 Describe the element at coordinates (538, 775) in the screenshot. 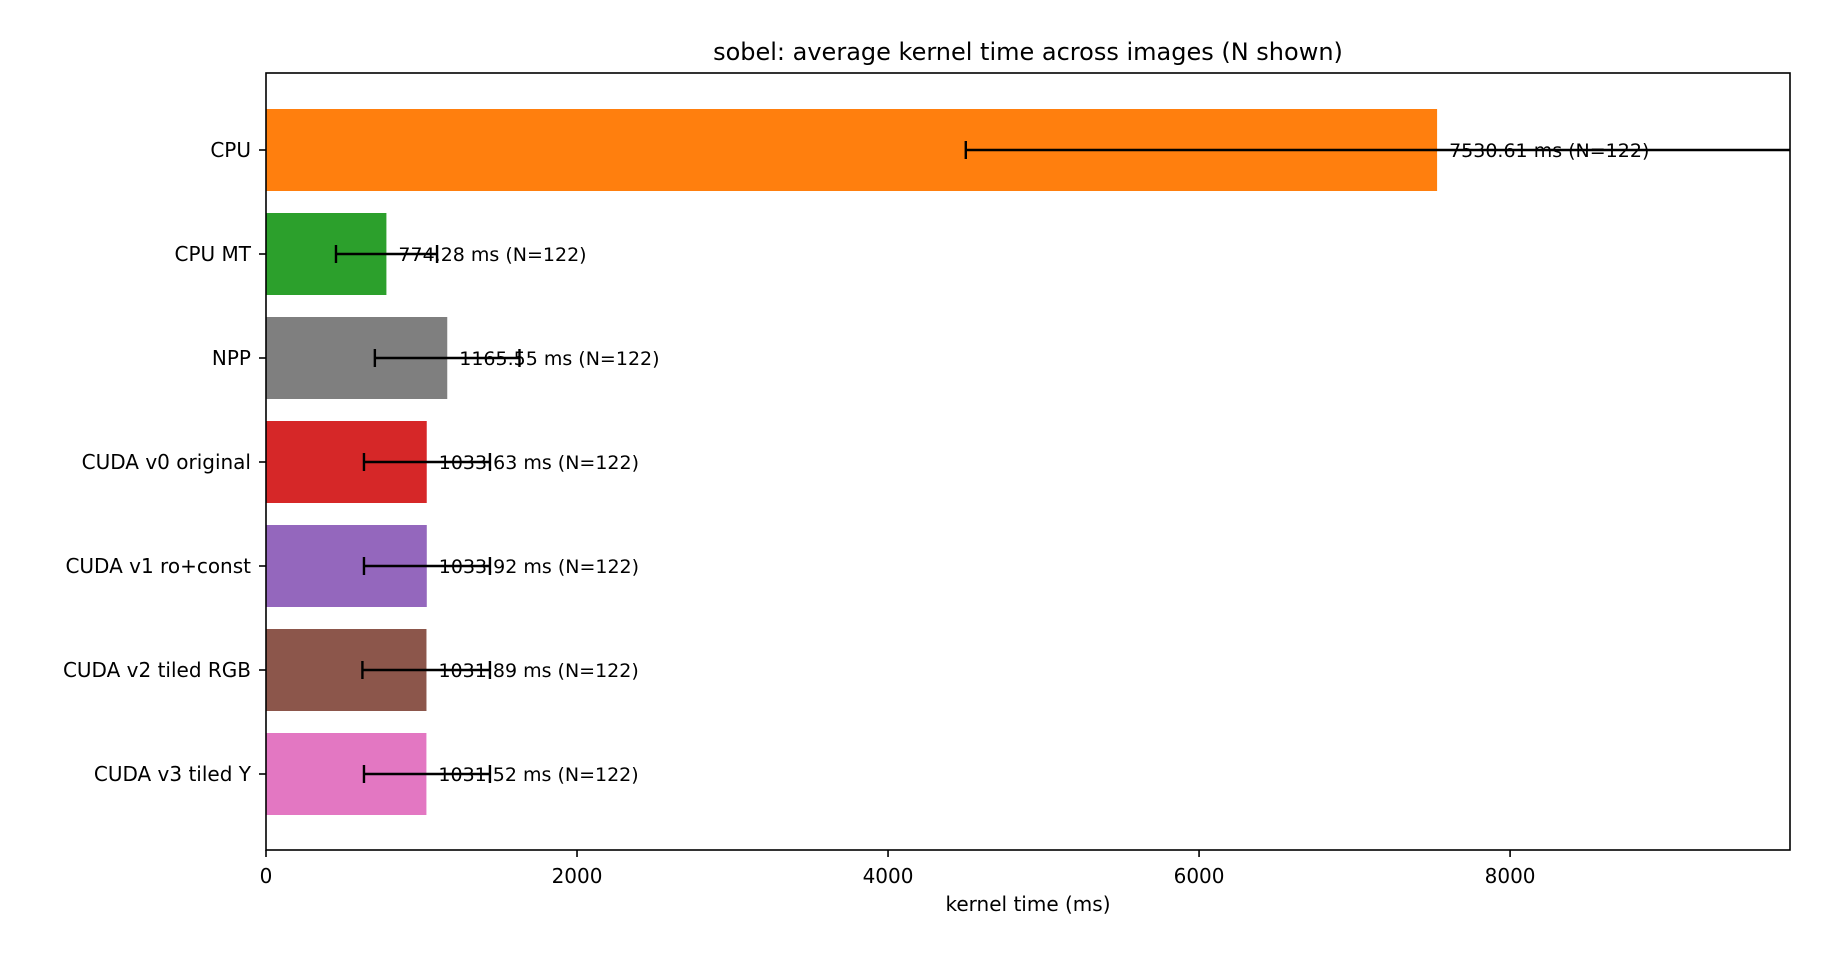

I see `value-label-6: 1031.52 ms (N=122)` at that location.